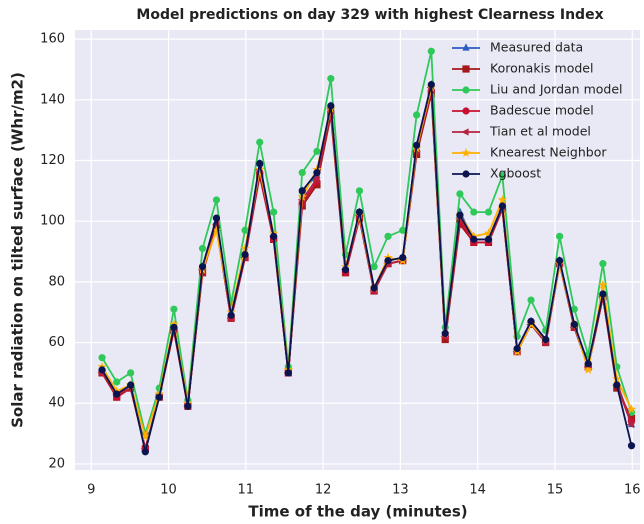 The image size is (644, 524). Describe the element at coordinates (632, 490) in the screenshot. I see `x-tick-label: 16` at that location.